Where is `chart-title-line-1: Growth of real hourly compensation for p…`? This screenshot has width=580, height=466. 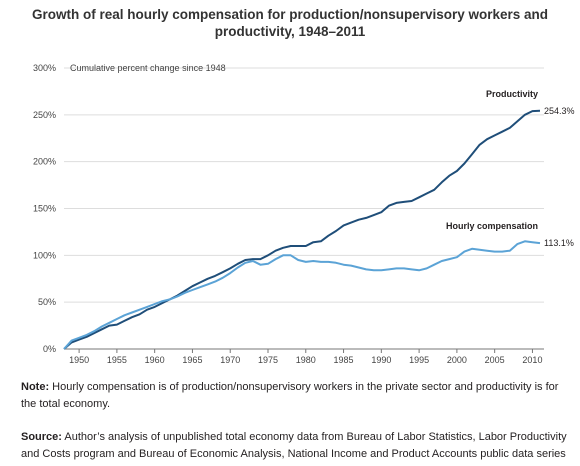 chart-title-line-1: Growth of real hourly compensation for p… is located at coordinates (290, 14).